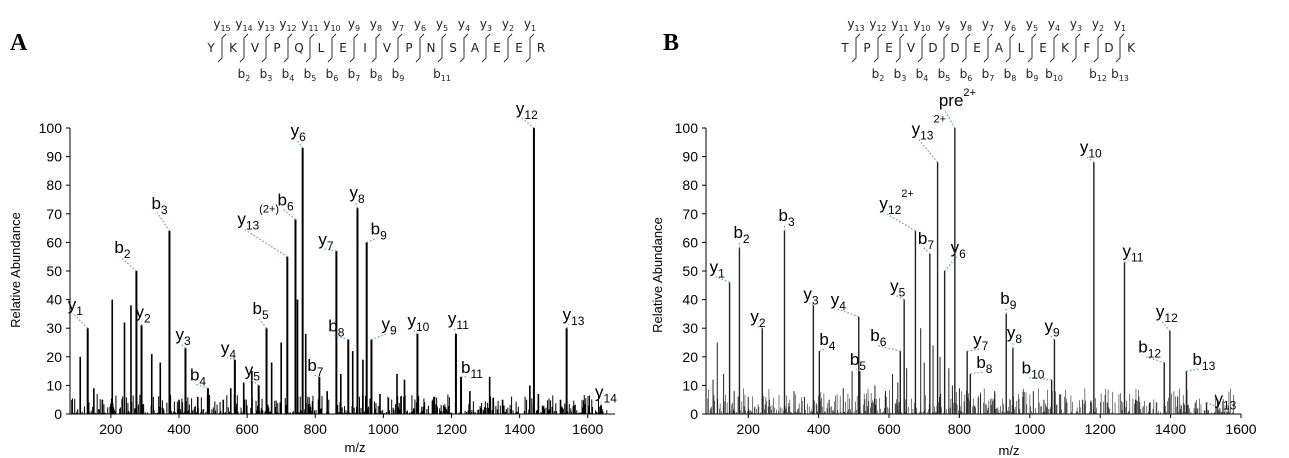 This screenshot has width=1289, height=458. Describe the element at coordinates (54, 271) in the screenshot. I see `y-tick-label: 50` at that location.